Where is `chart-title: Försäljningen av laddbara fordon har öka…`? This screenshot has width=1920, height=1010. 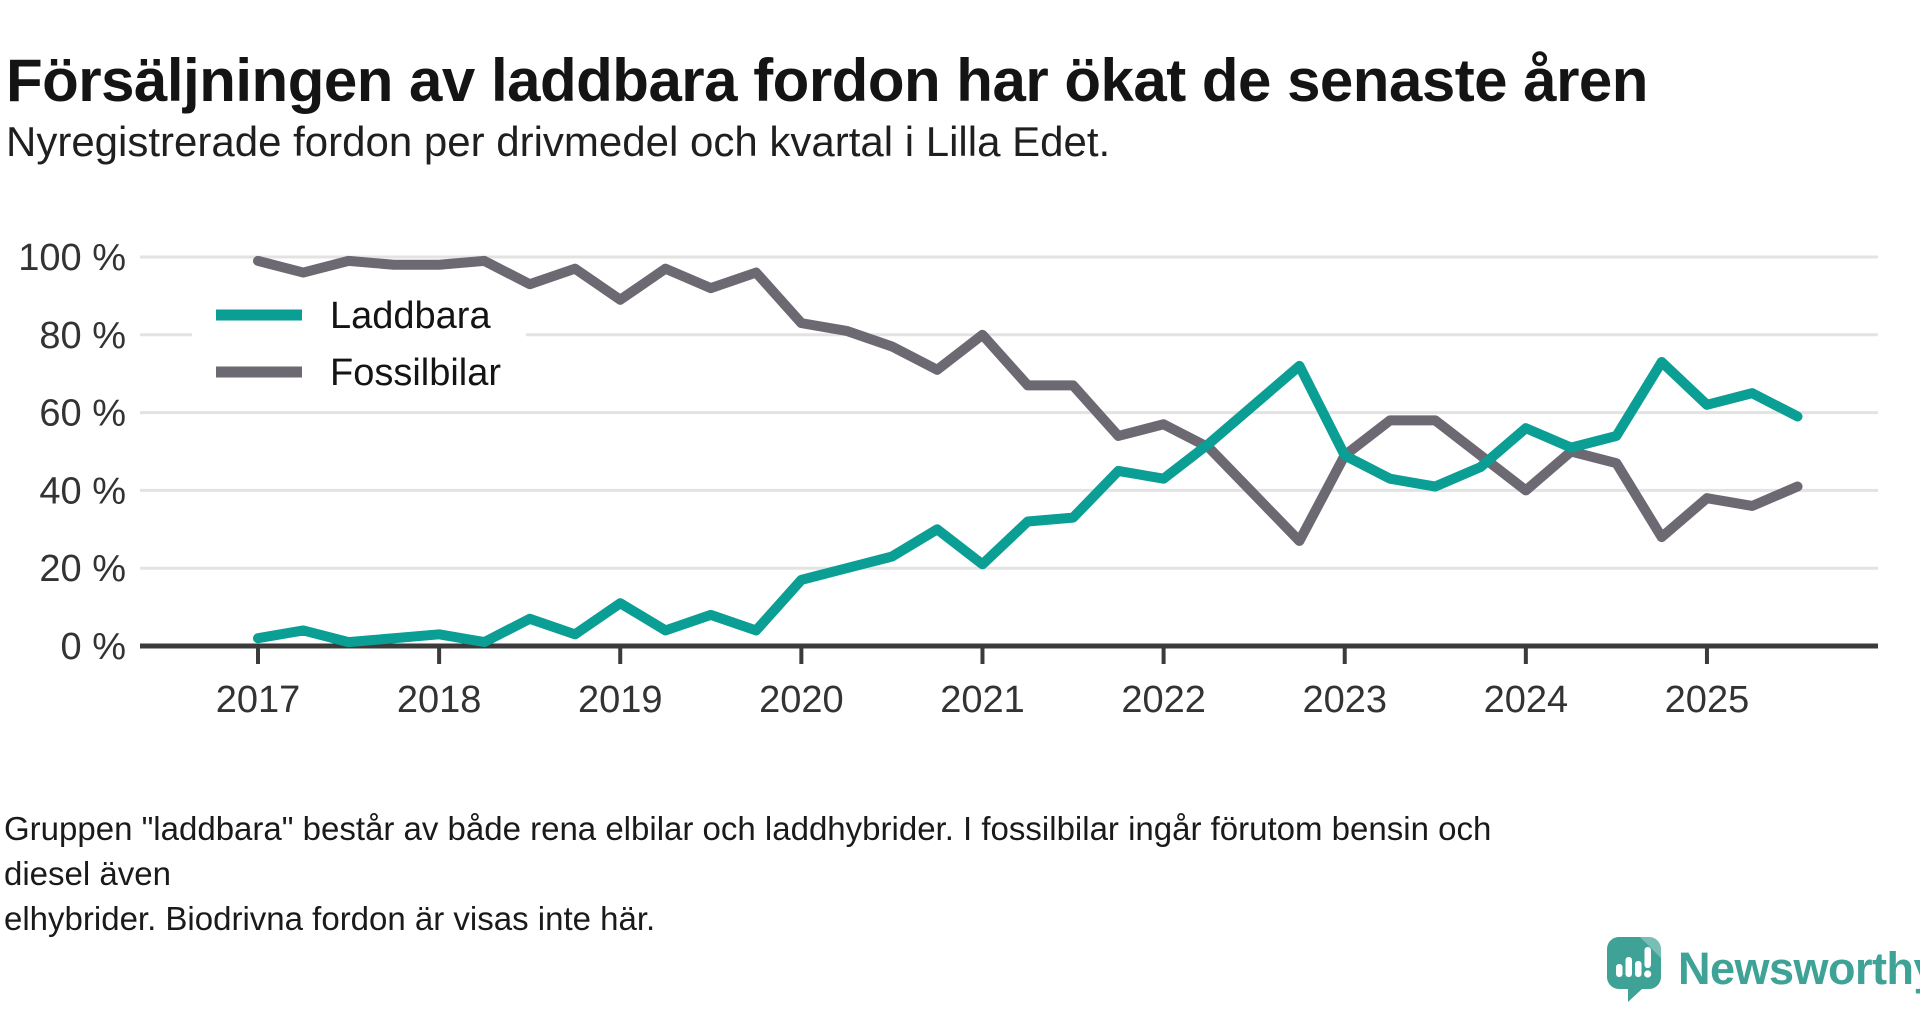
chart-title: Försäljningen av laddbara fordon har öka… is located at coordinates (827, 81).